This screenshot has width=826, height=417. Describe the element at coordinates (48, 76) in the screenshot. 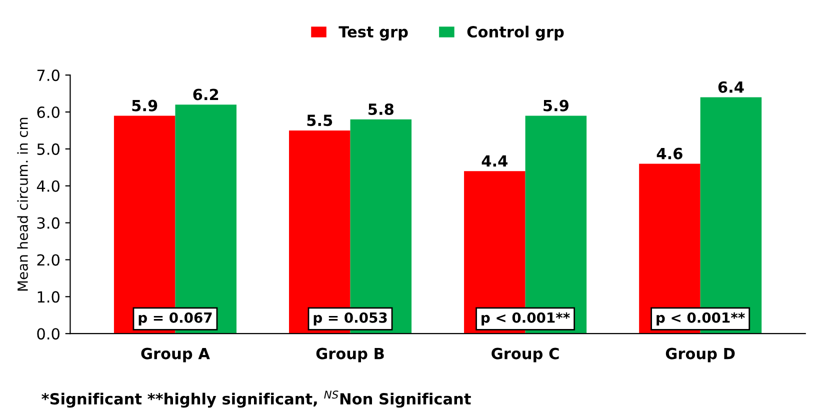

I see `y-tick-label: 7.0` at that location.